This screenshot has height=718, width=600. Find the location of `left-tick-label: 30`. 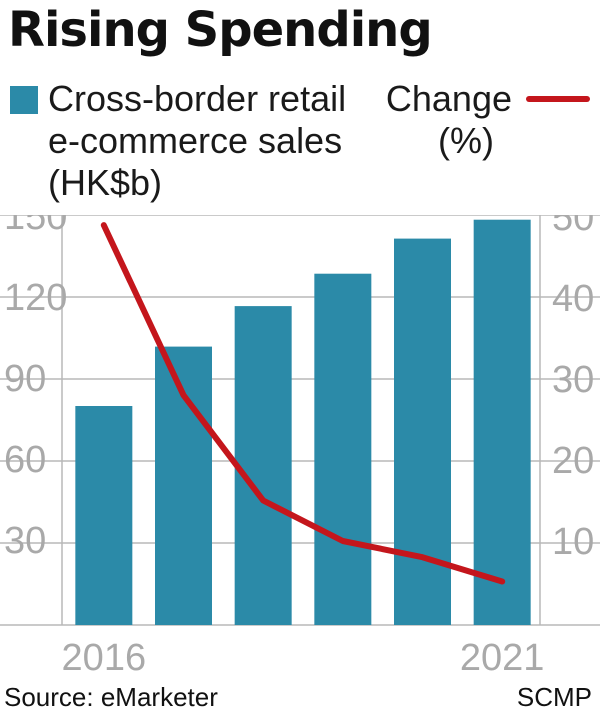

left-tick-label: 30 is located at coordinates (25, 541).